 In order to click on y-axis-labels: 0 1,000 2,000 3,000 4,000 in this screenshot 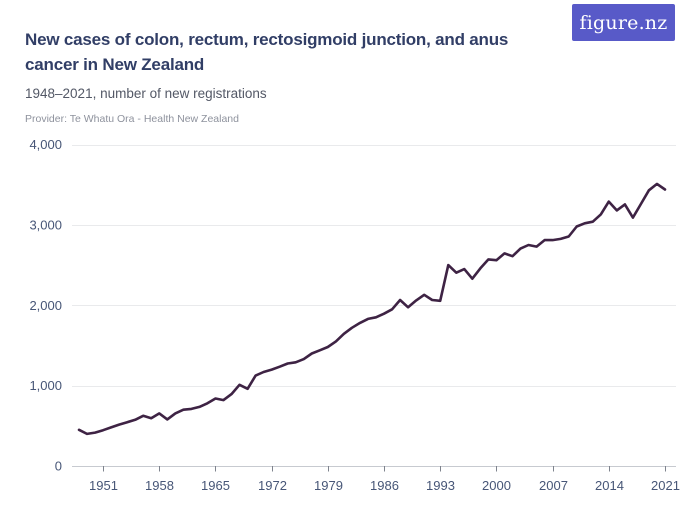, I will do `click(45, 305)`.